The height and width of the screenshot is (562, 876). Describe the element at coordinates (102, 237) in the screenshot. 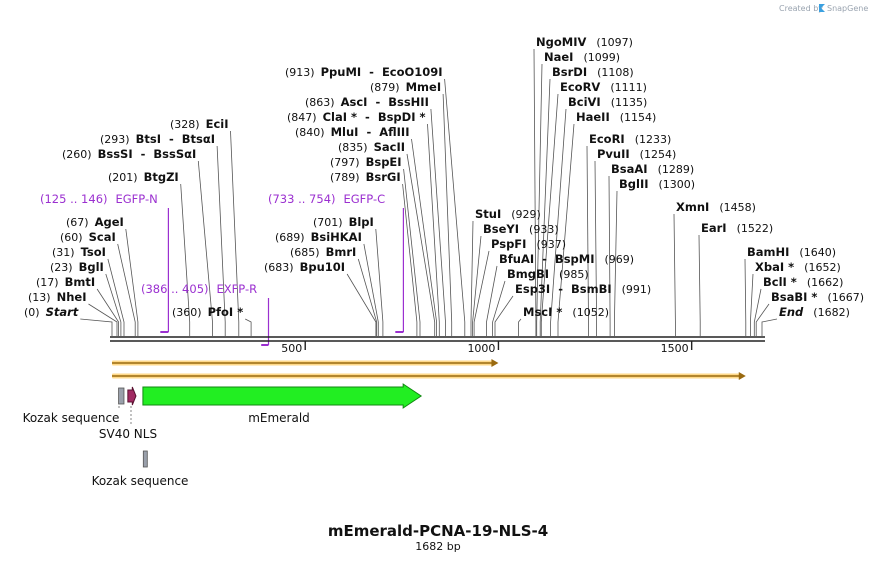

I see `site-name: ScaI` at that location.